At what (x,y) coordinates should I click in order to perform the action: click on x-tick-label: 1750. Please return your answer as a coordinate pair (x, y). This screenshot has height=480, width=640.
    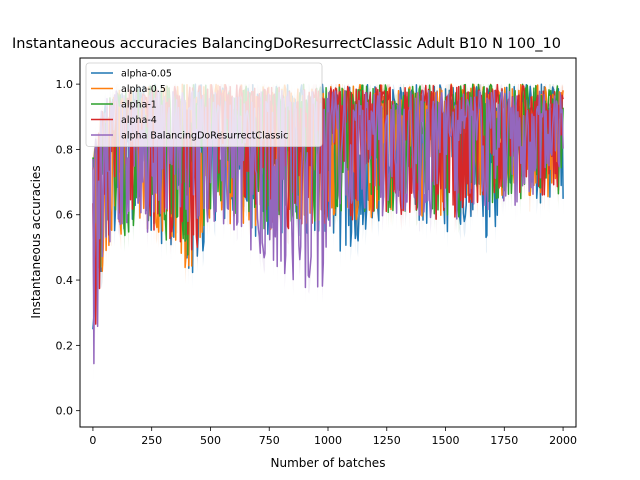
    Looking at the image, I should click on (504, 440).